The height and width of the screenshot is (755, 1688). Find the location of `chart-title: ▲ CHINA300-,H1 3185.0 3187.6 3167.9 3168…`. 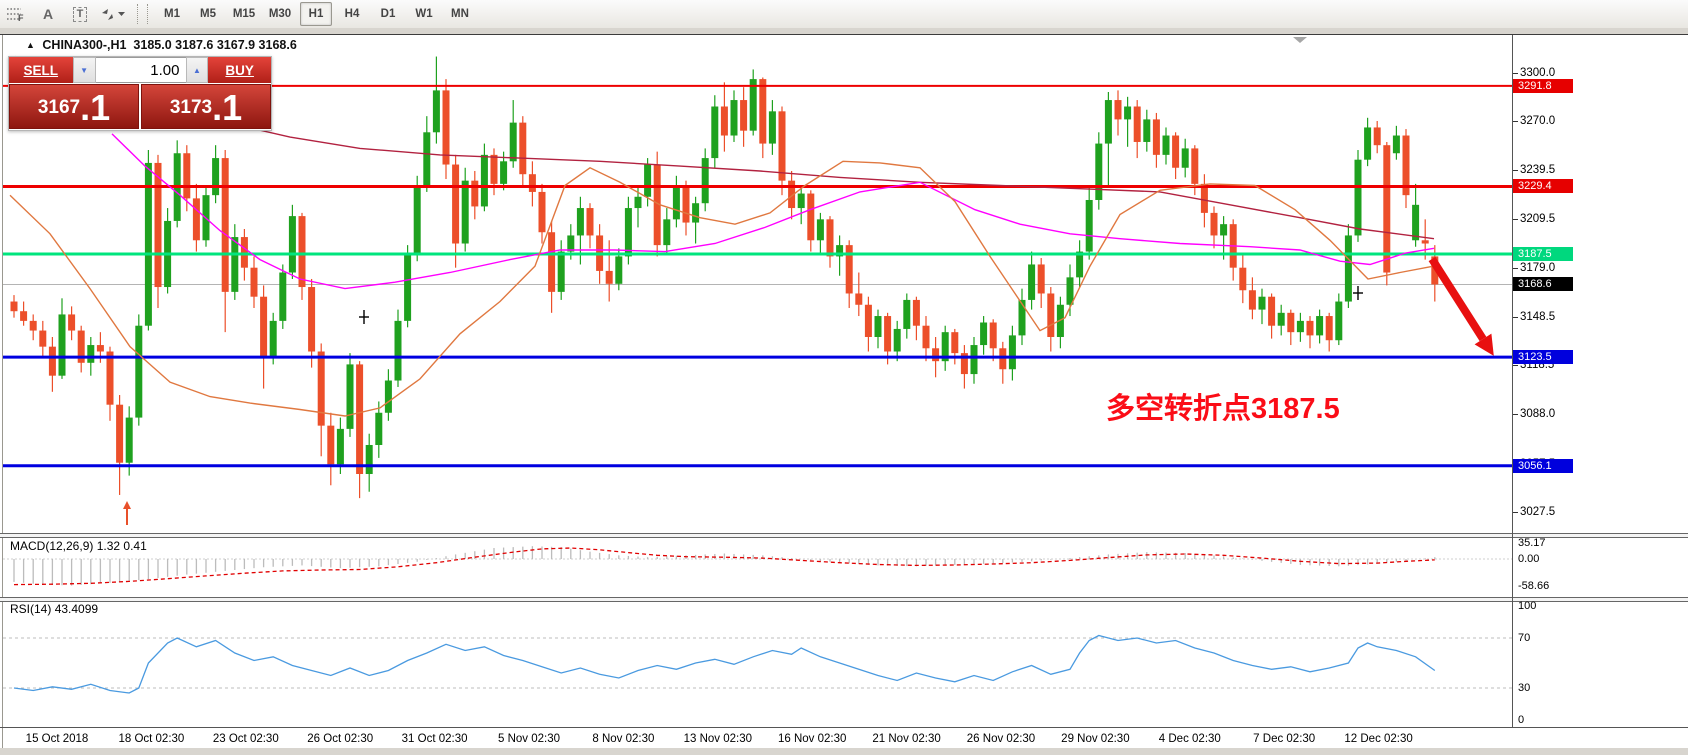

chart-title: ▲ CHINA300-,H1 3185.0 3187.6 3167.9 3168… is located at coordinates (161, 45).